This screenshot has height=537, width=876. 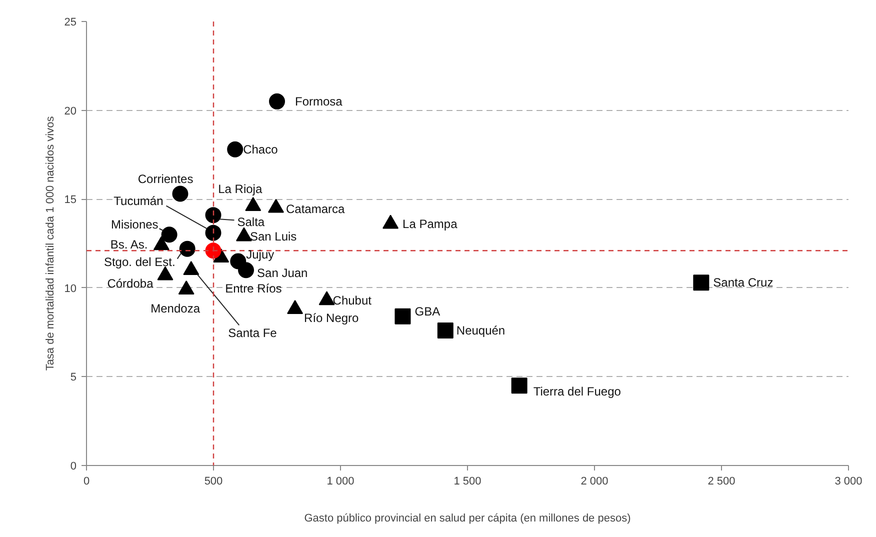 What do you see at coordinates (140, 261) in the screenshot?
I see `annotation: Stgo. del Est.` at bounding box center [140, 261].